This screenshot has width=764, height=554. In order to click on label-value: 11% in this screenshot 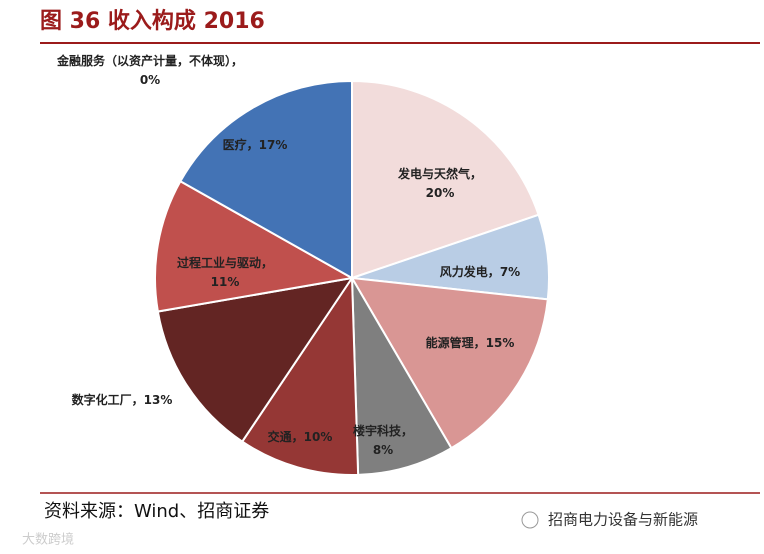, I will do `click(225, 282)`.